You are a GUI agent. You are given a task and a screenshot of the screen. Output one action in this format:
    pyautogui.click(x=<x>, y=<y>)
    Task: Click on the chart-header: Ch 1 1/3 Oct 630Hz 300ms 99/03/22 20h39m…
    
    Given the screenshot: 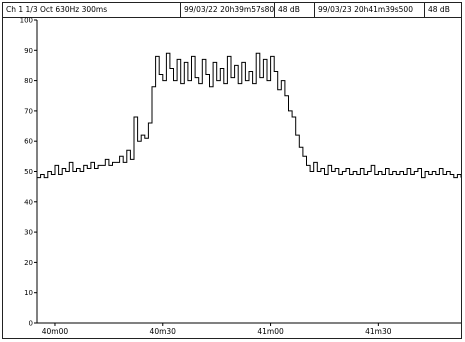 What is the action you would take?
    pyautogui.click(x=232, y=10)
    